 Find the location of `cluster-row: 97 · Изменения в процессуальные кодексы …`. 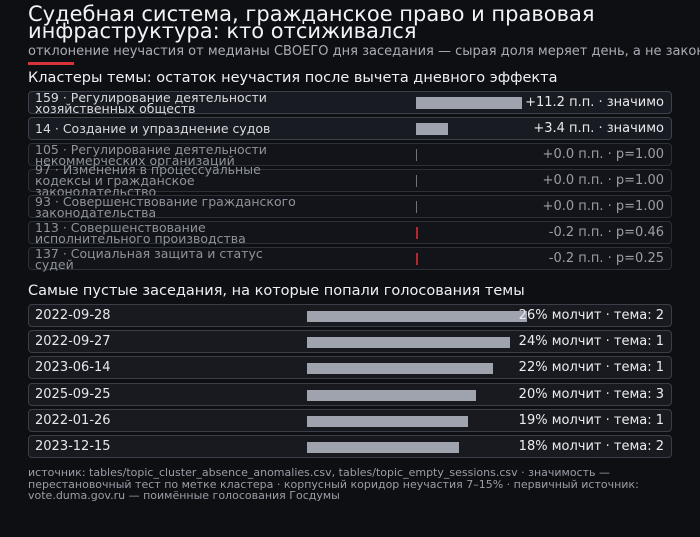

cluster-row: 97 · Изменения в процессуальные кодексы … is located at coordinates (350, 180).